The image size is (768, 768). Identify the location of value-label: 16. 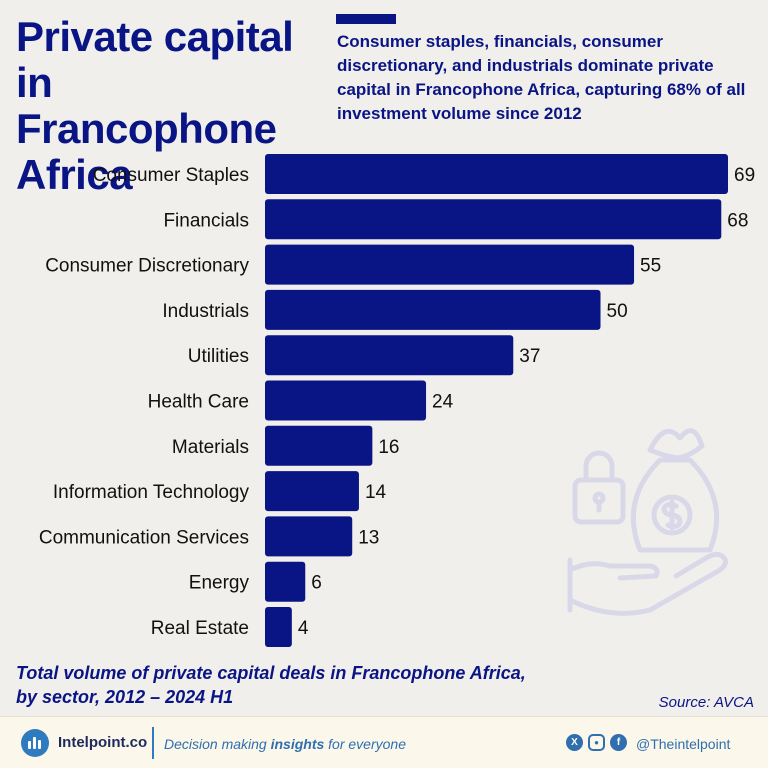
(388, 447).